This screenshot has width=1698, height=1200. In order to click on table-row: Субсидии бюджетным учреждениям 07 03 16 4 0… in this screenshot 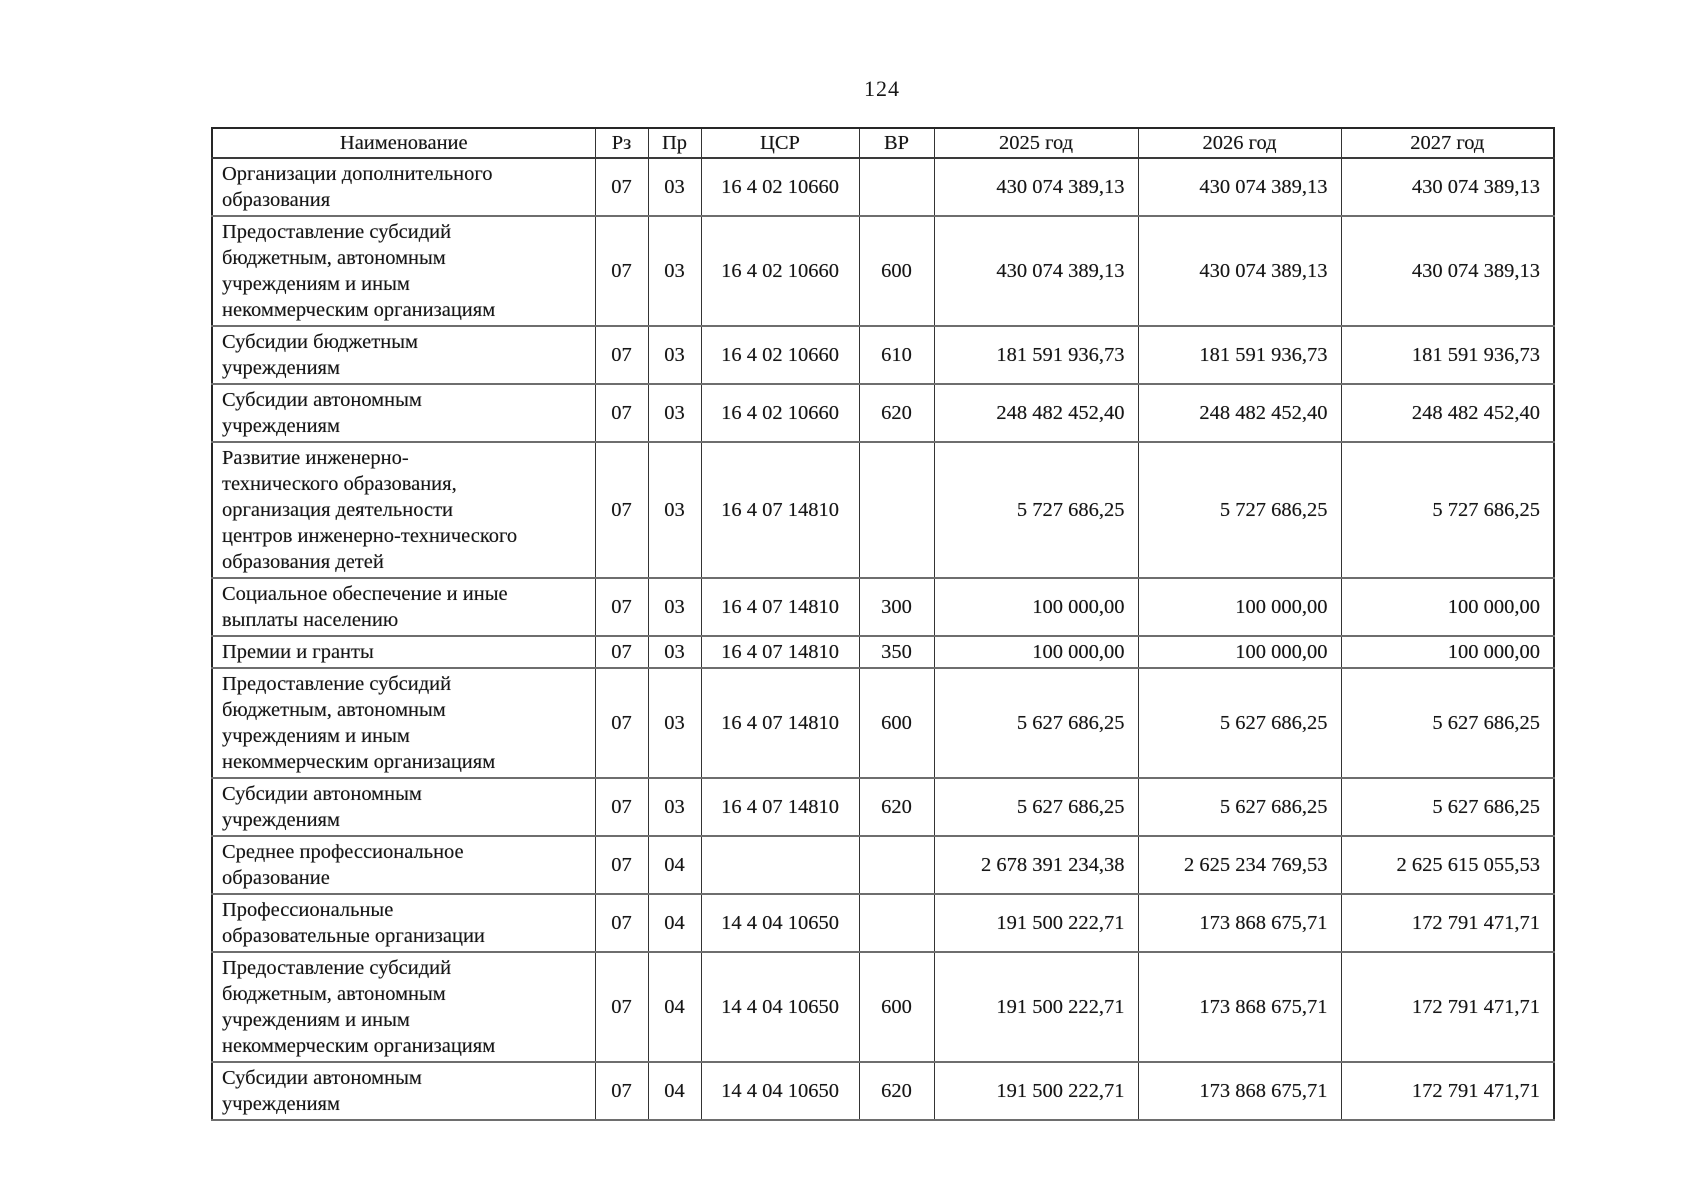, I will do `click(883, 355)`.